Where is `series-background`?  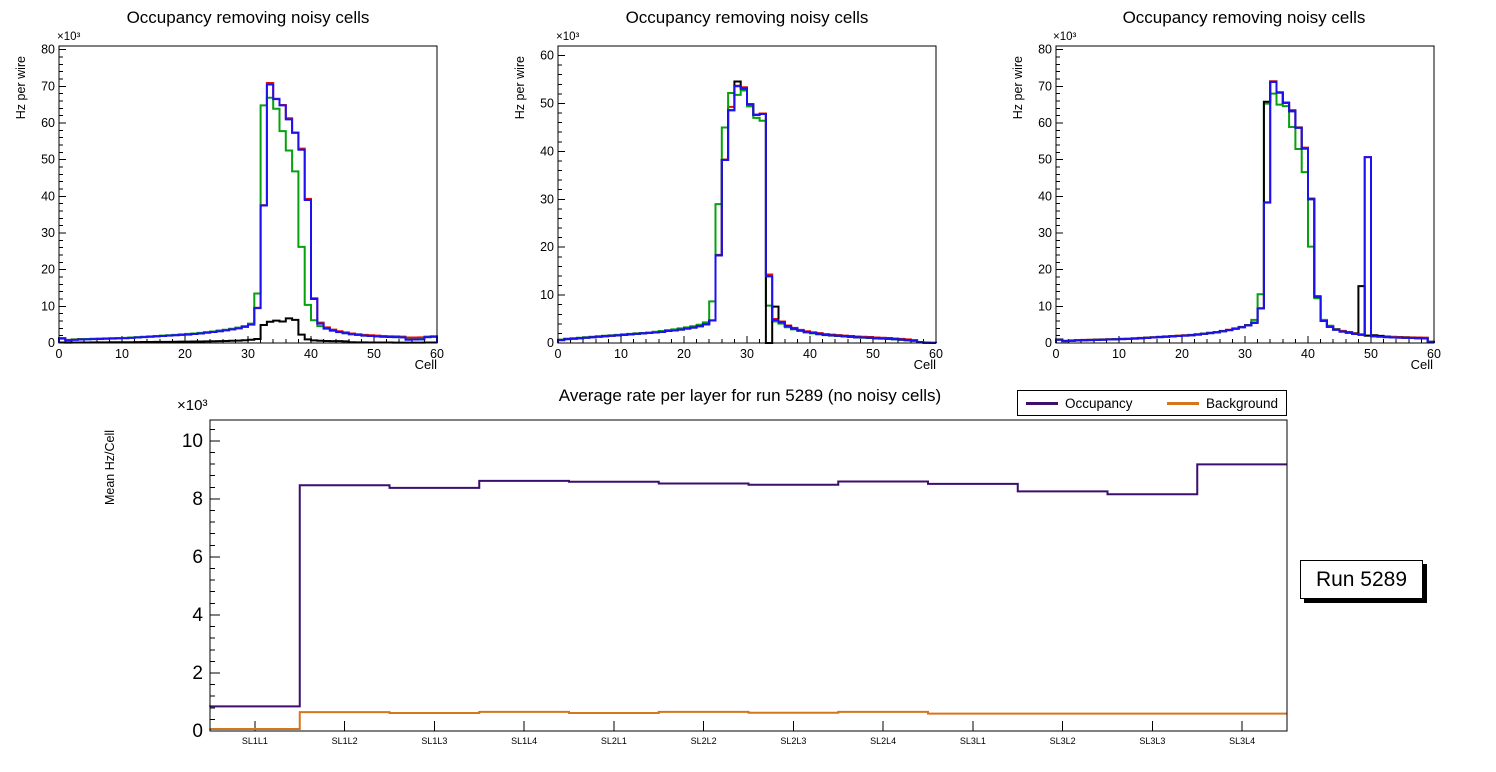 series-background is located at coordinates (748, 720).